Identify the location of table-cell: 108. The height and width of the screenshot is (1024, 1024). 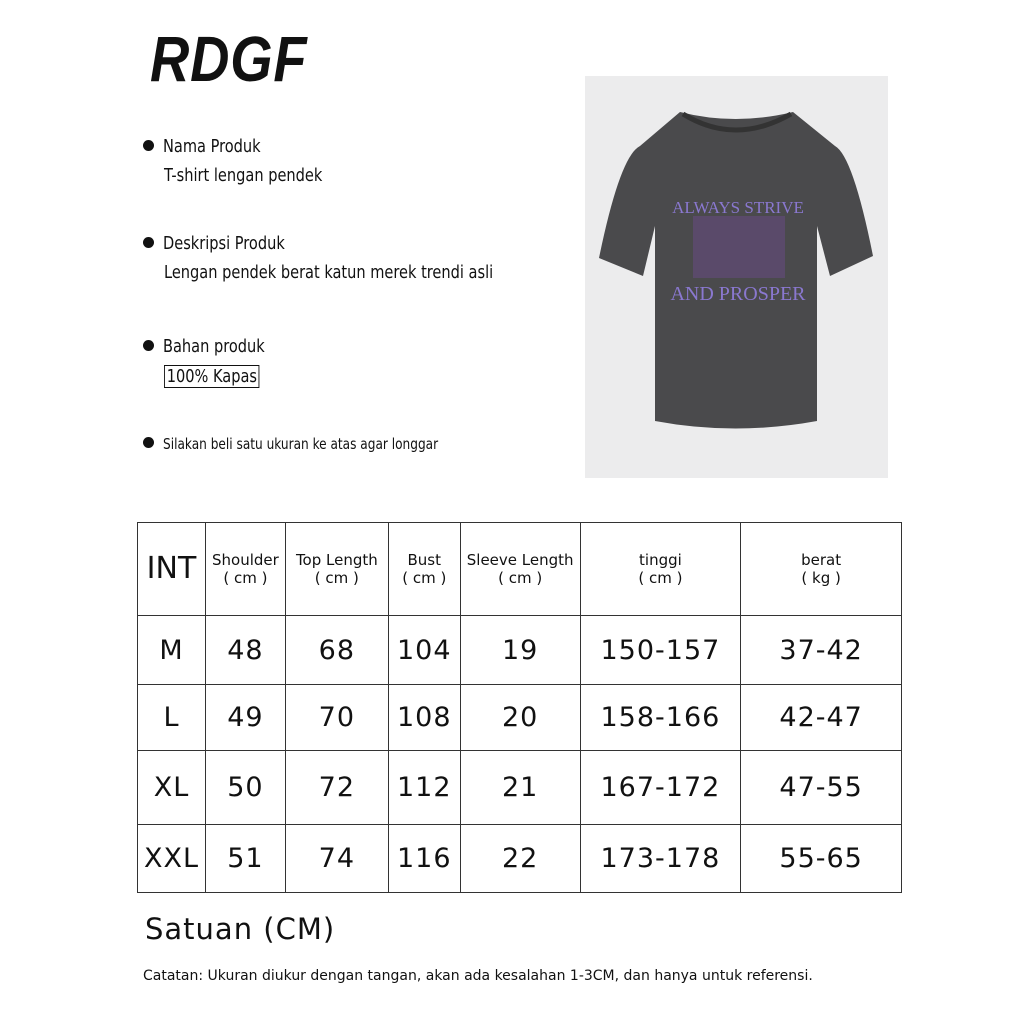
(424, 717).